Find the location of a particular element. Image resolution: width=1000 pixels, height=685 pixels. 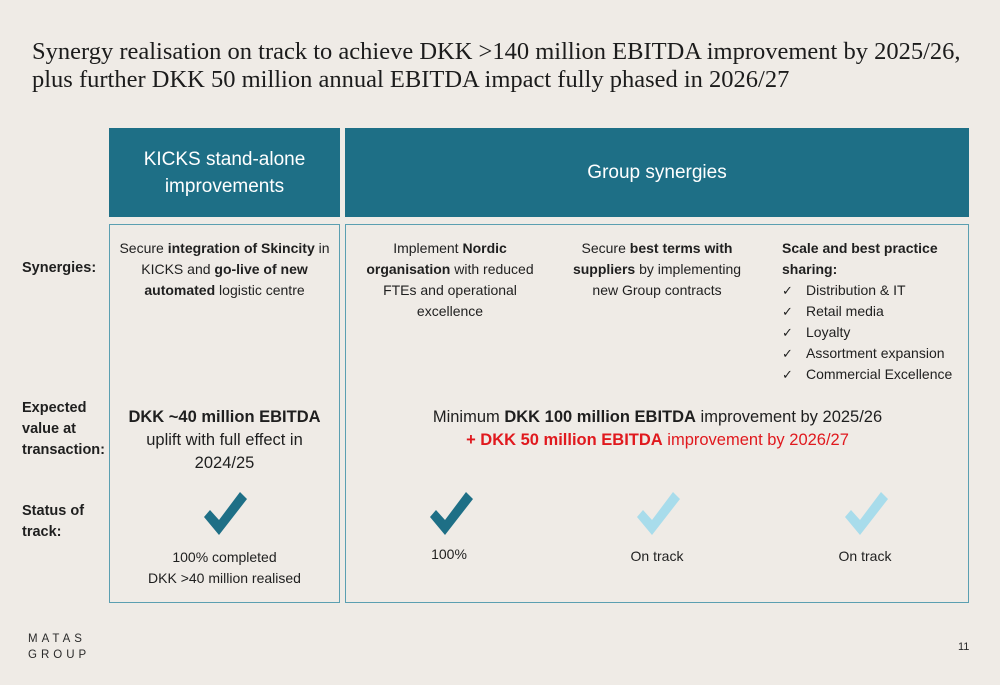

logo-line2: GROUP is located at coordinates (59, 655).